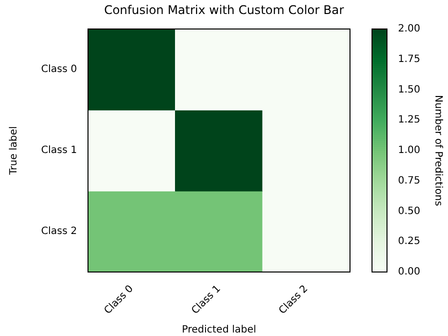 This screenshot has width=448, height=336. Describe the element at coordinates (59, 150) in the screenshot. I see `y-tick-label: Class 1` at that location.